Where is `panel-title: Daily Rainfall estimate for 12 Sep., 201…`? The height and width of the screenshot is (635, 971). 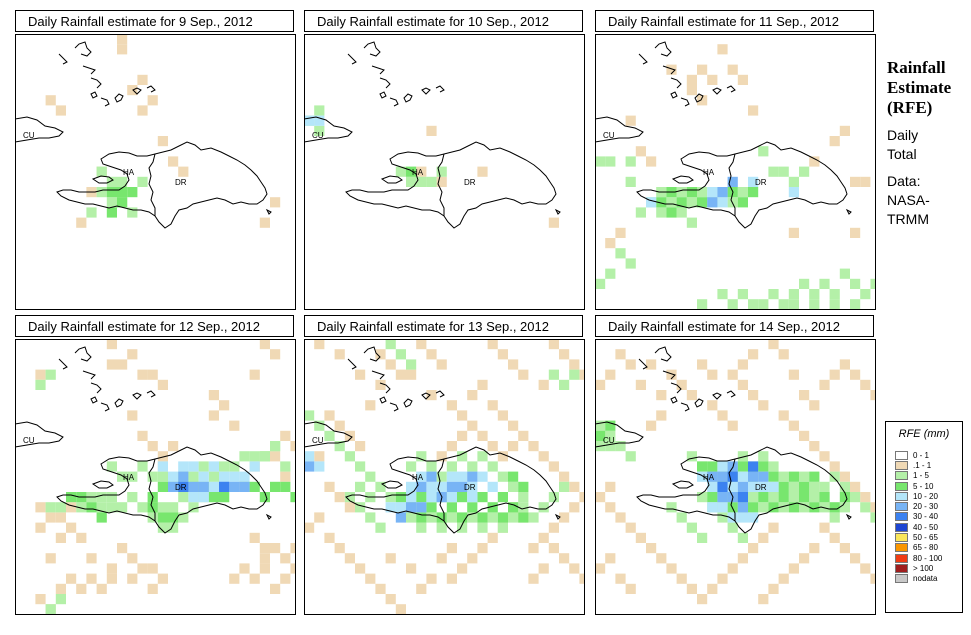
panel-title: Daily Rainfall estimate for 12 Sep., 201… is located at coordinates (154, 326).